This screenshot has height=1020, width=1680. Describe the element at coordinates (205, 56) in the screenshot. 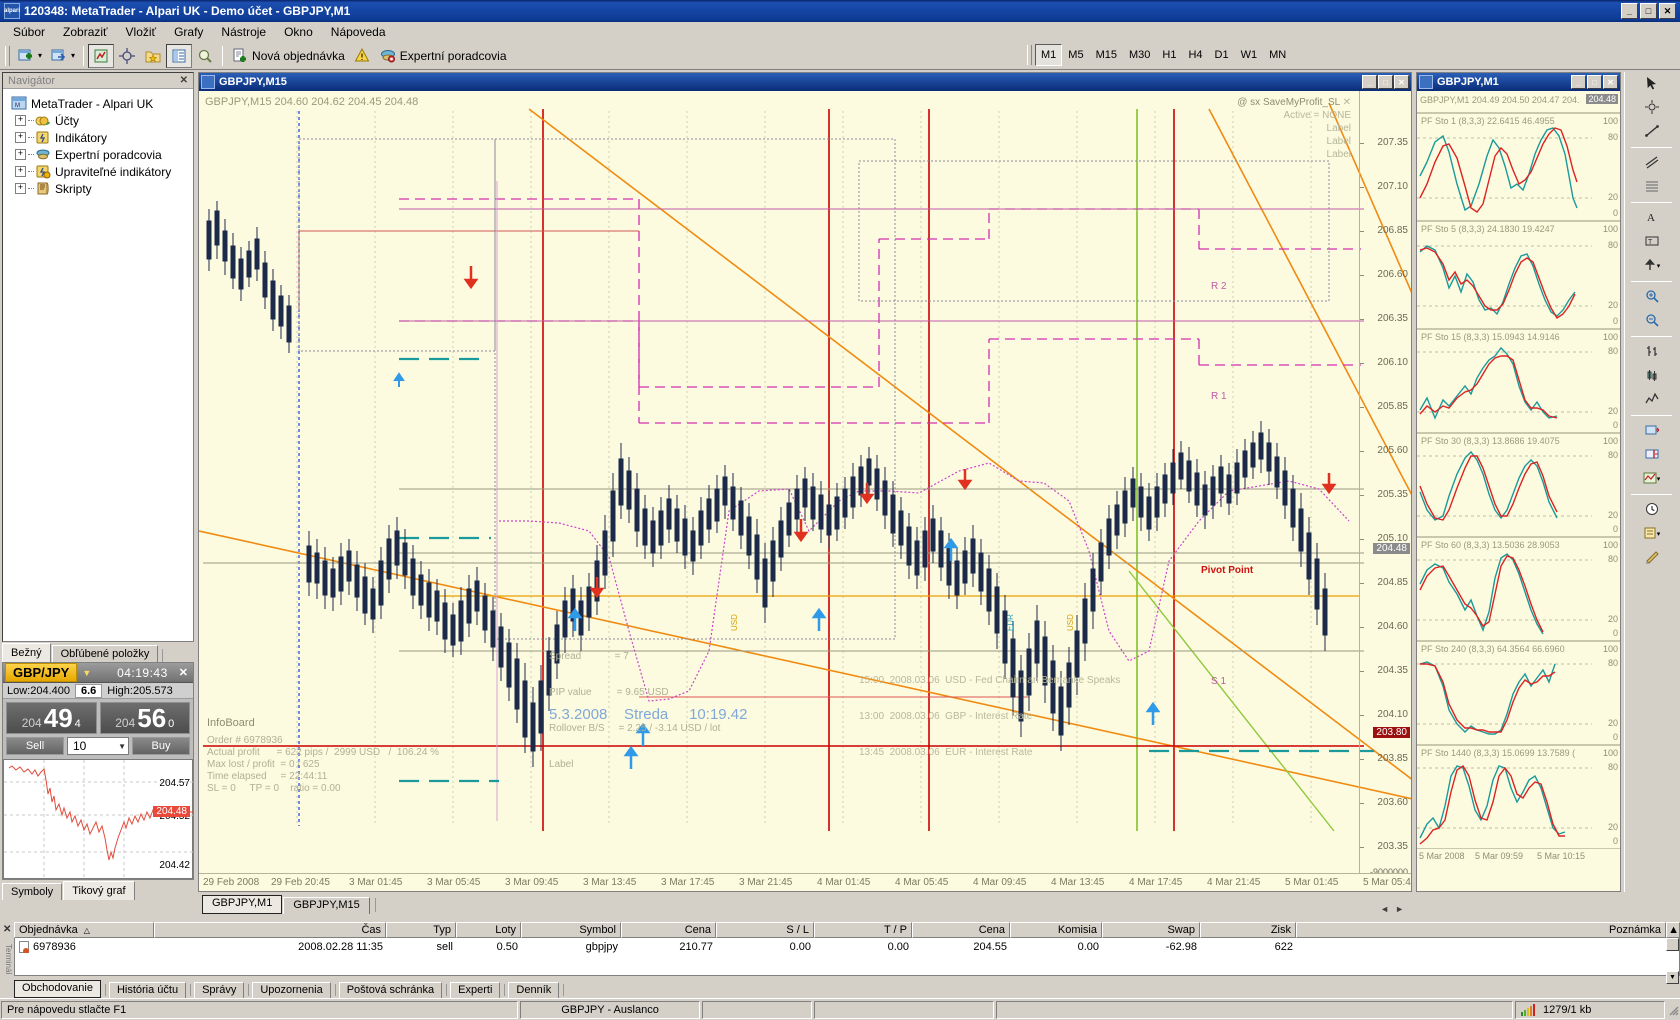

I see `zoom-button` at that location.